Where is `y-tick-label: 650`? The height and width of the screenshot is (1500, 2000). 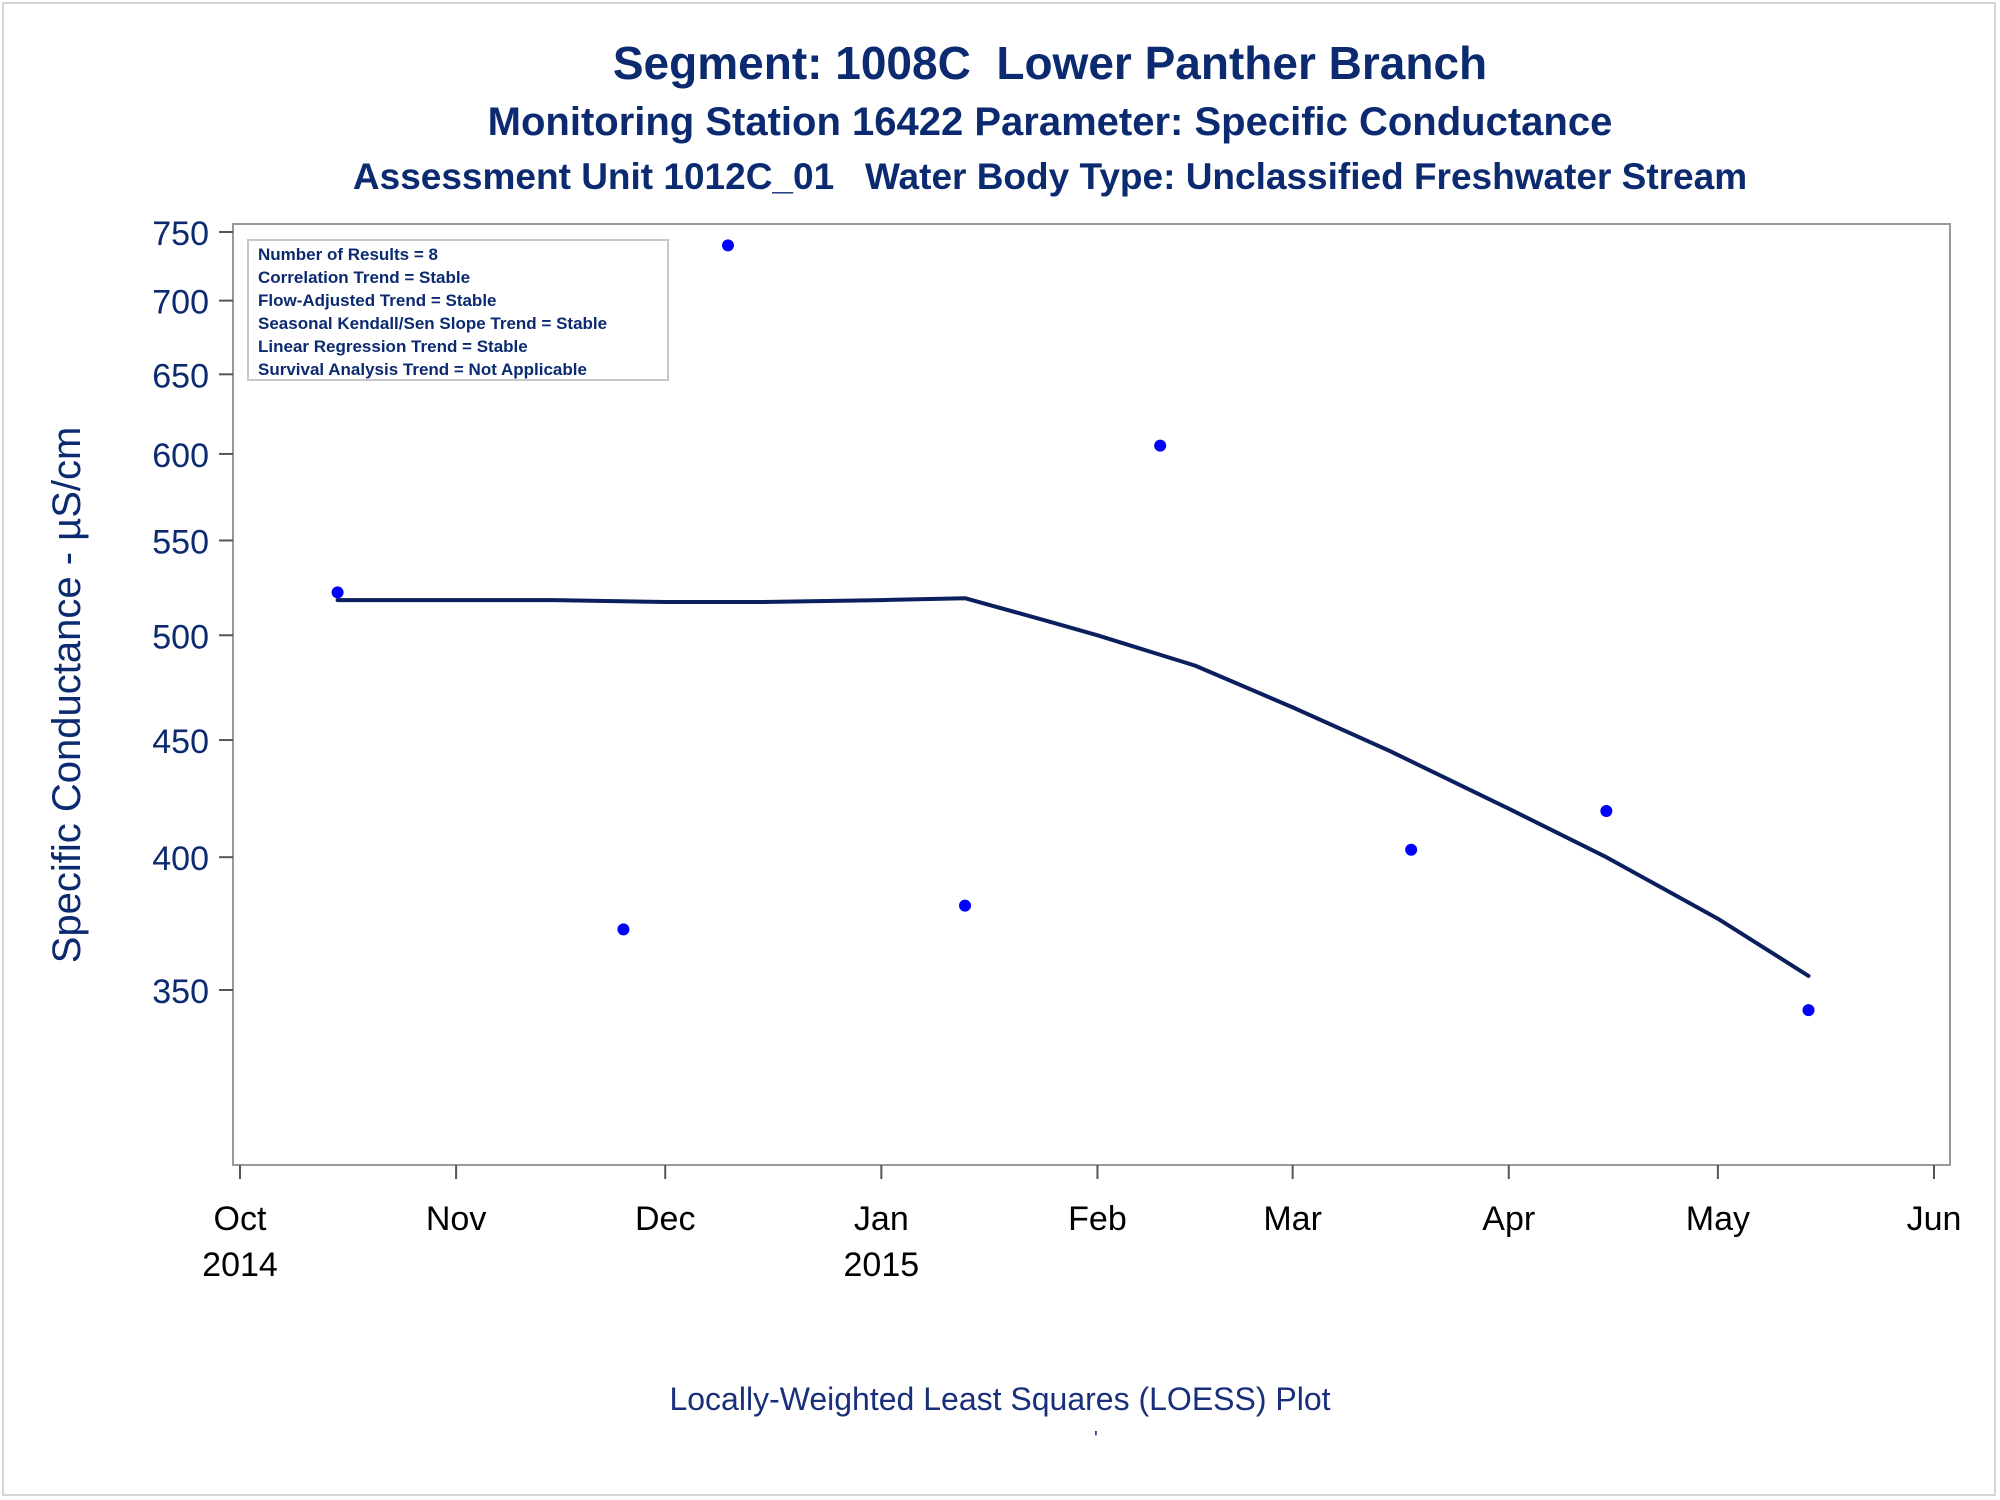 y-tick-label: 650 is located at coordinates (180, 376).